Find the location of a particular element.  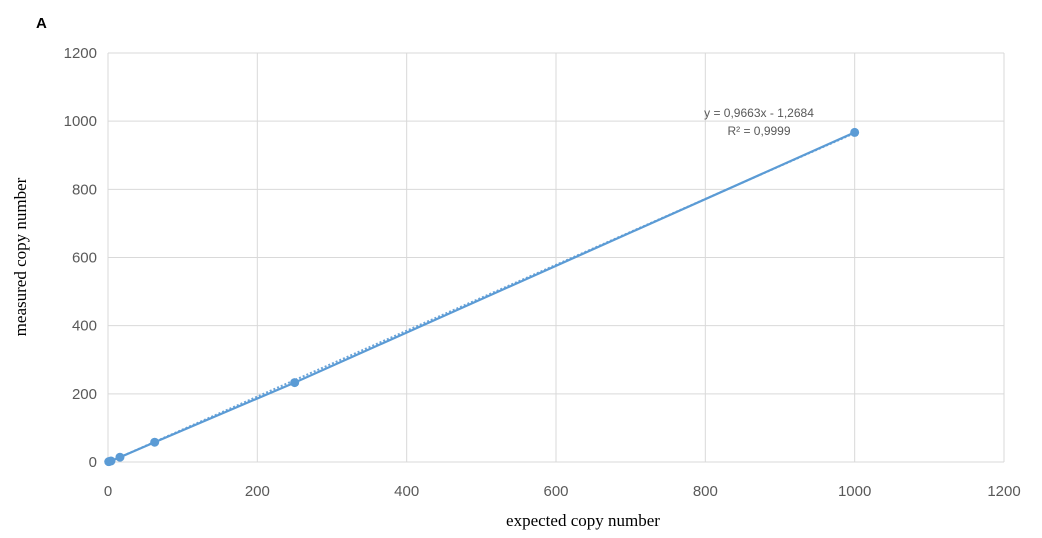

y-tick-label: 1000 is located at coordinates (80, 121).